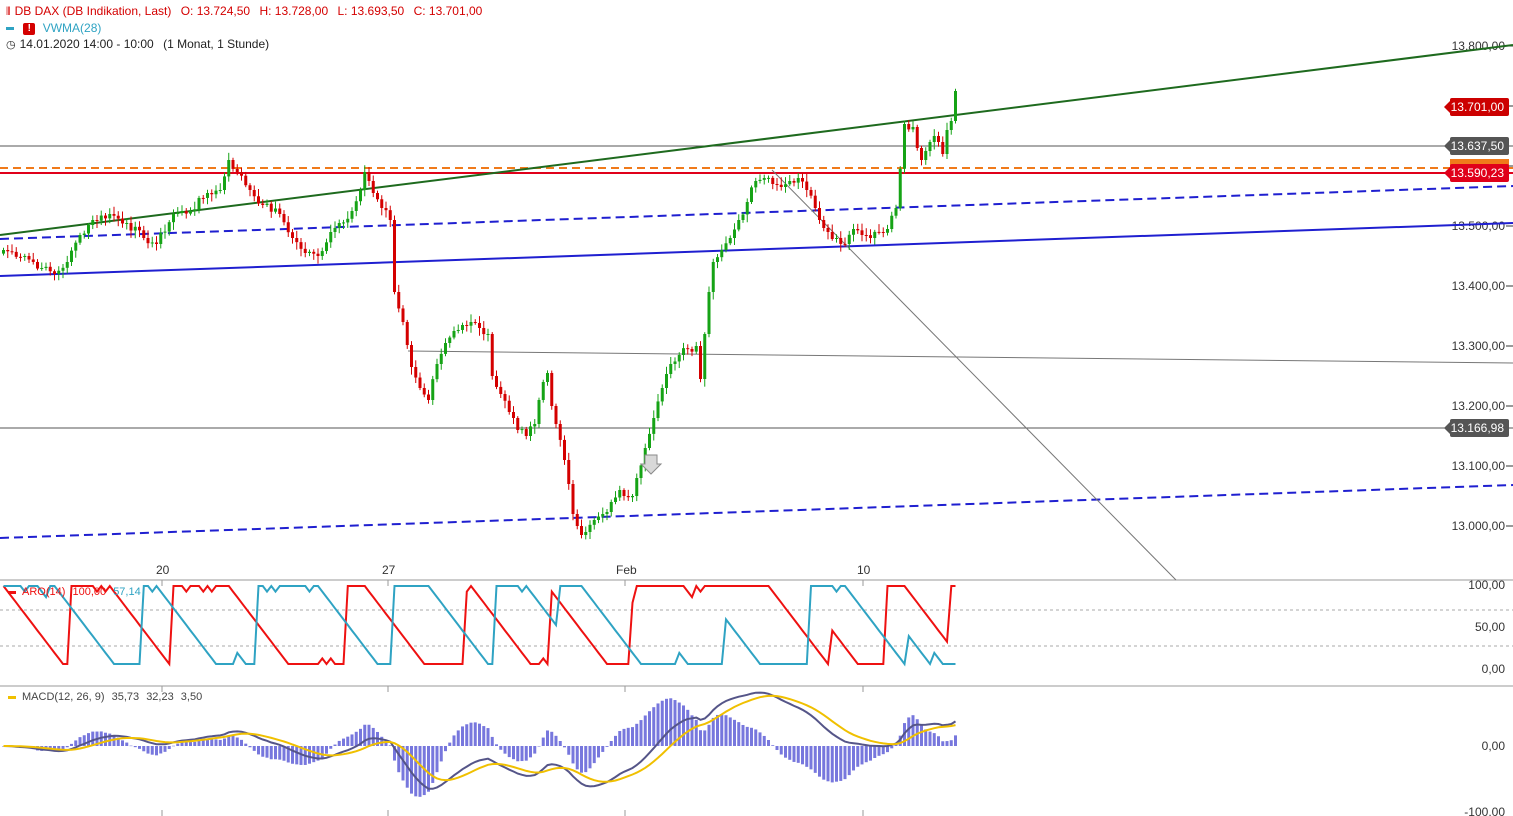 Image resolution: width=1513 pixels, height=816 pixels. Describe the element at coordinates (864, 570) in the screenshot. I see `x-tick-10: 10` at that location.